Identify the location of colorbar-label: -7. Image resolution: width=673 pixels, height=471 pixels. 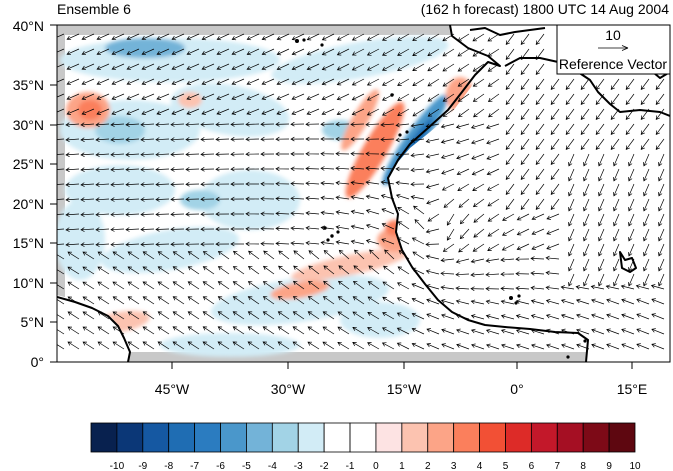
(194, 466).